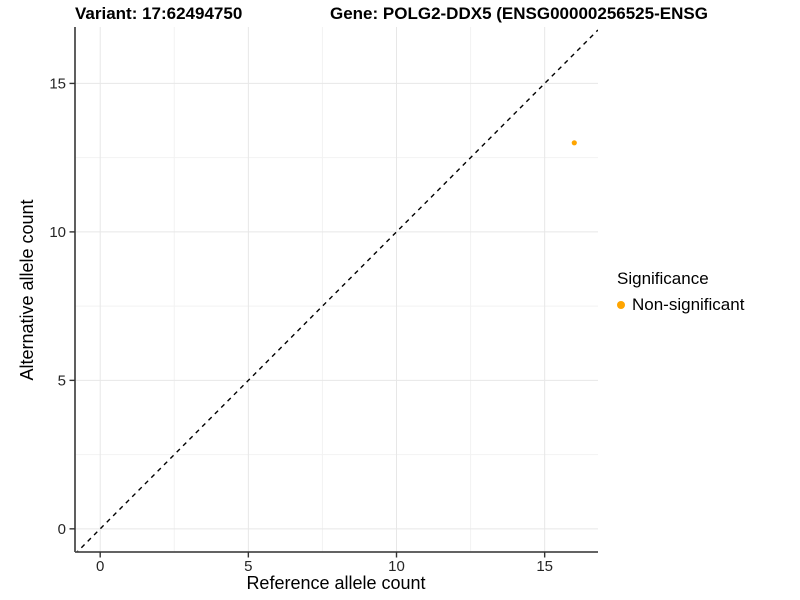 The height and width of the screenshot is (600, 800). I want to click on y-tick-label: 15, so click(57, 83).